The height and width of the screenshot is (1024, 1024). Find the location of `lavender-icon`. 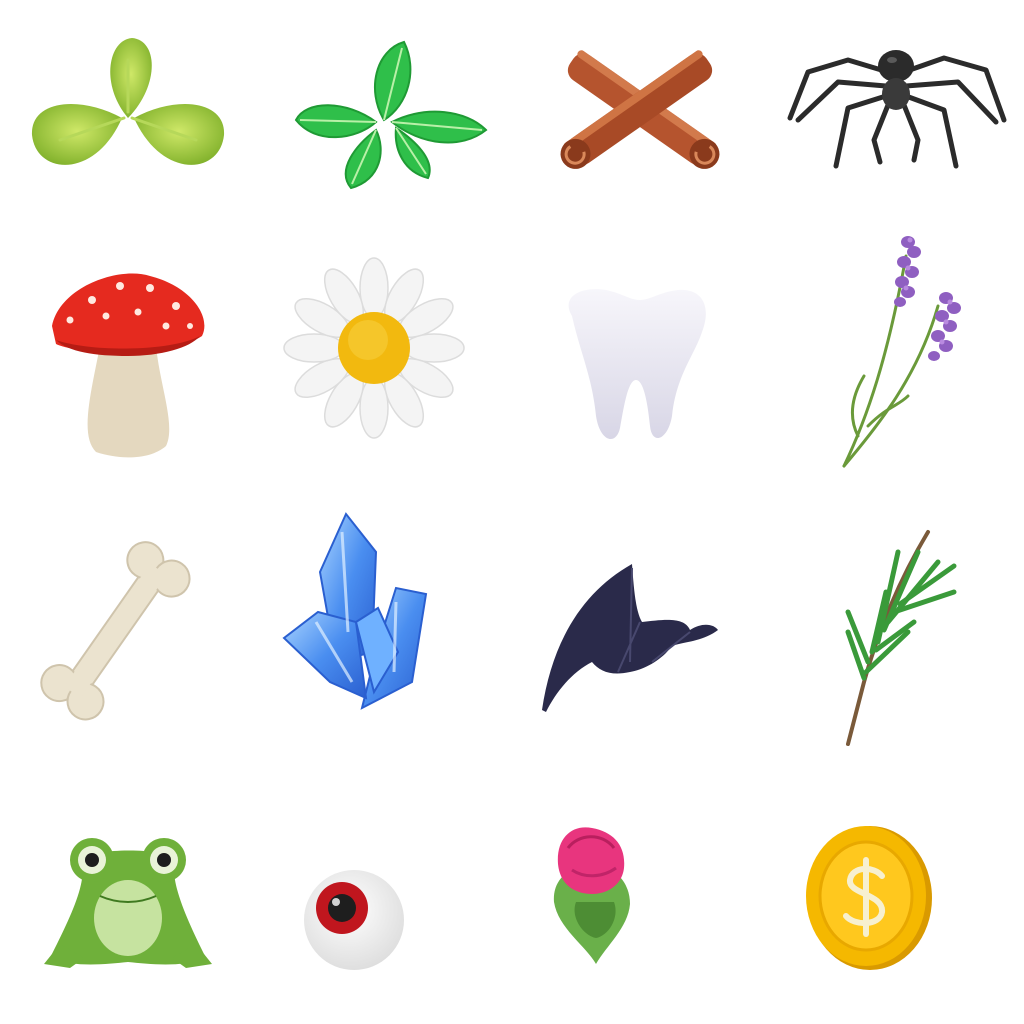

lavender-icon is located at coordinates (901, 352).